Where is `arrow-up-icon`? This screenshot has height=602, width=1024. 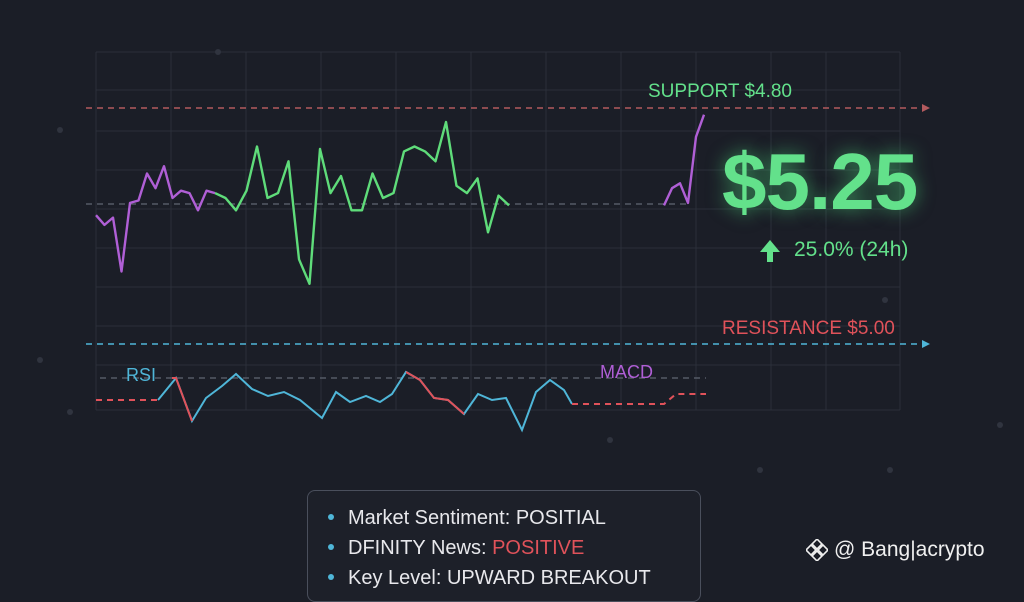 arrow-up-icon is located at coordinates (770, 251).